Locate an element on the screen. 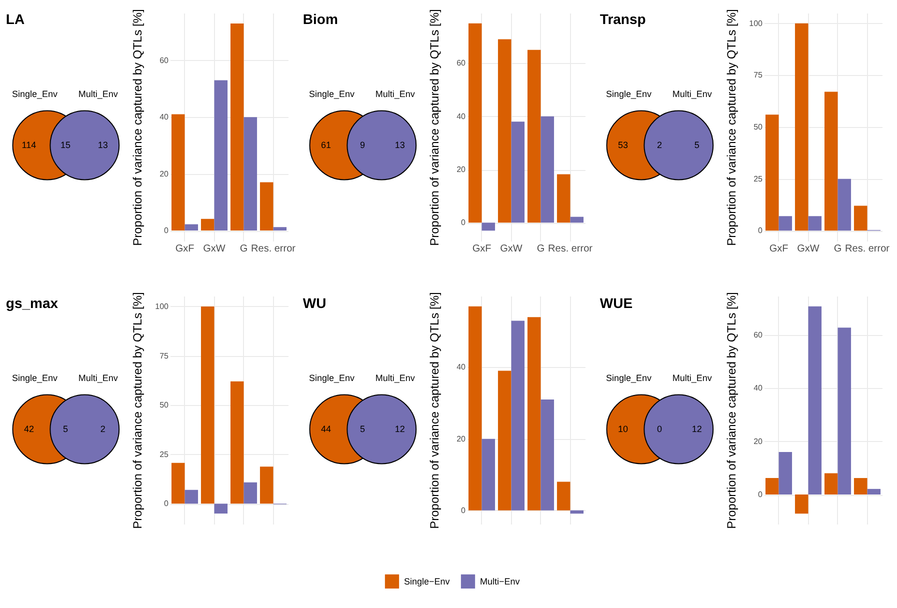 This screenshot has height=608, width=897. text: Transp is located at coordinates (623, 19).